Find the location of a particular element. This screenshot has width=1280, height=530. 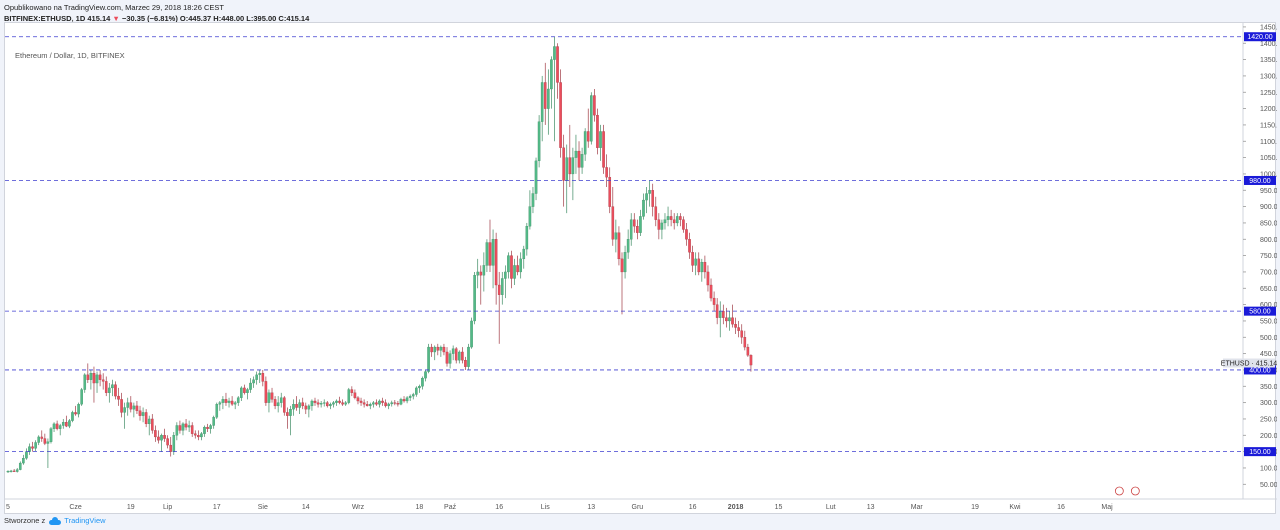

us-flag-icon is located at coordinates (1119, 491).